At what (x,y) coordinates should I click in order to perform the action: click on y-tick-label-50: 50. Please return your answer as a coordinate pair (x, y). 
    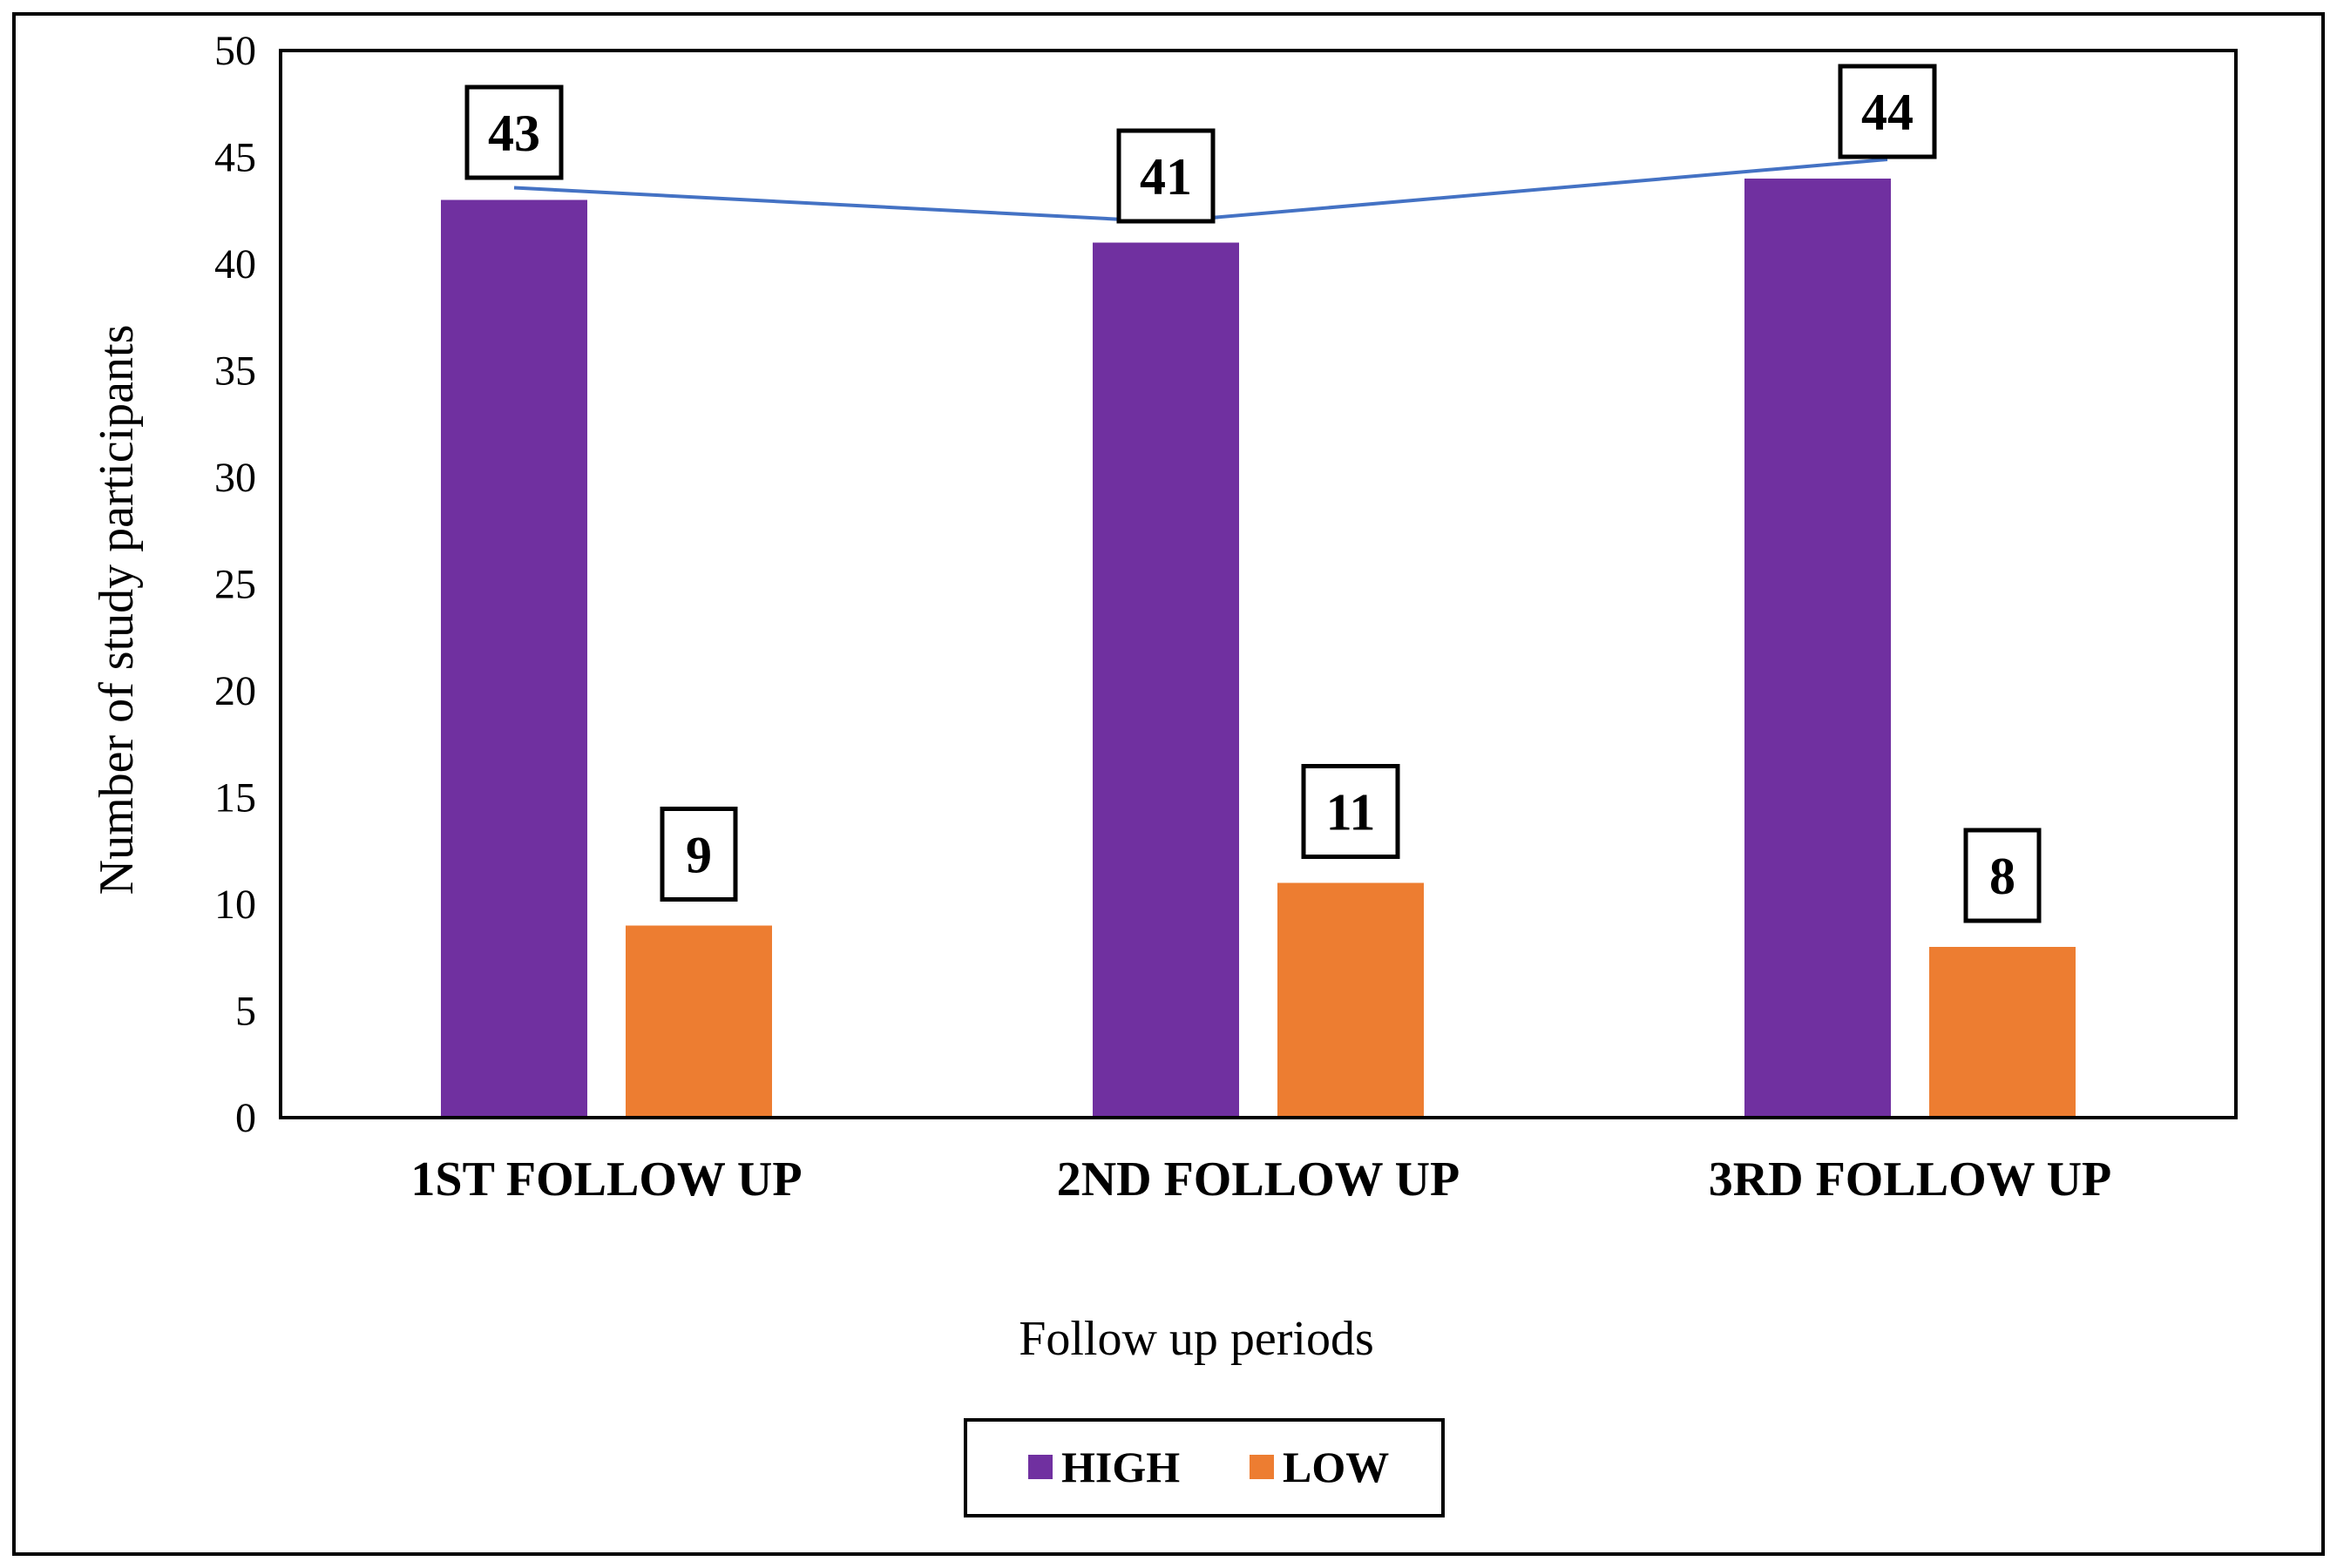
    Looking at the image, I should click on (235, 51).